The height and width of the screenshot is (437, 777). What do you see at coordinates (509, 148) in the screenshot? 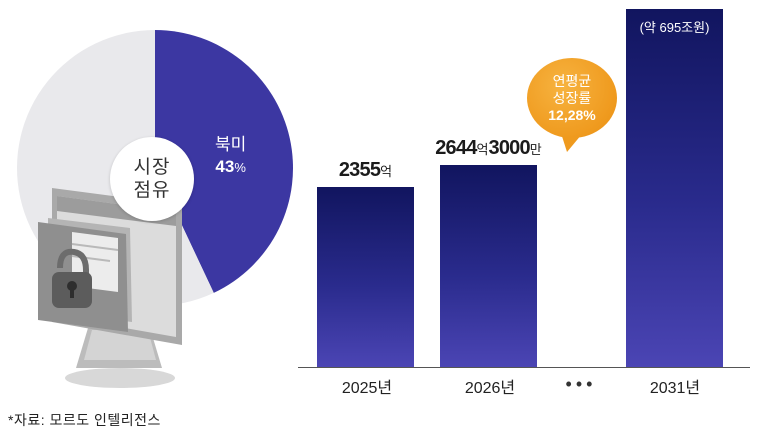
I see `bar-2026-number2: 3000` at bounding box center [509, 148].